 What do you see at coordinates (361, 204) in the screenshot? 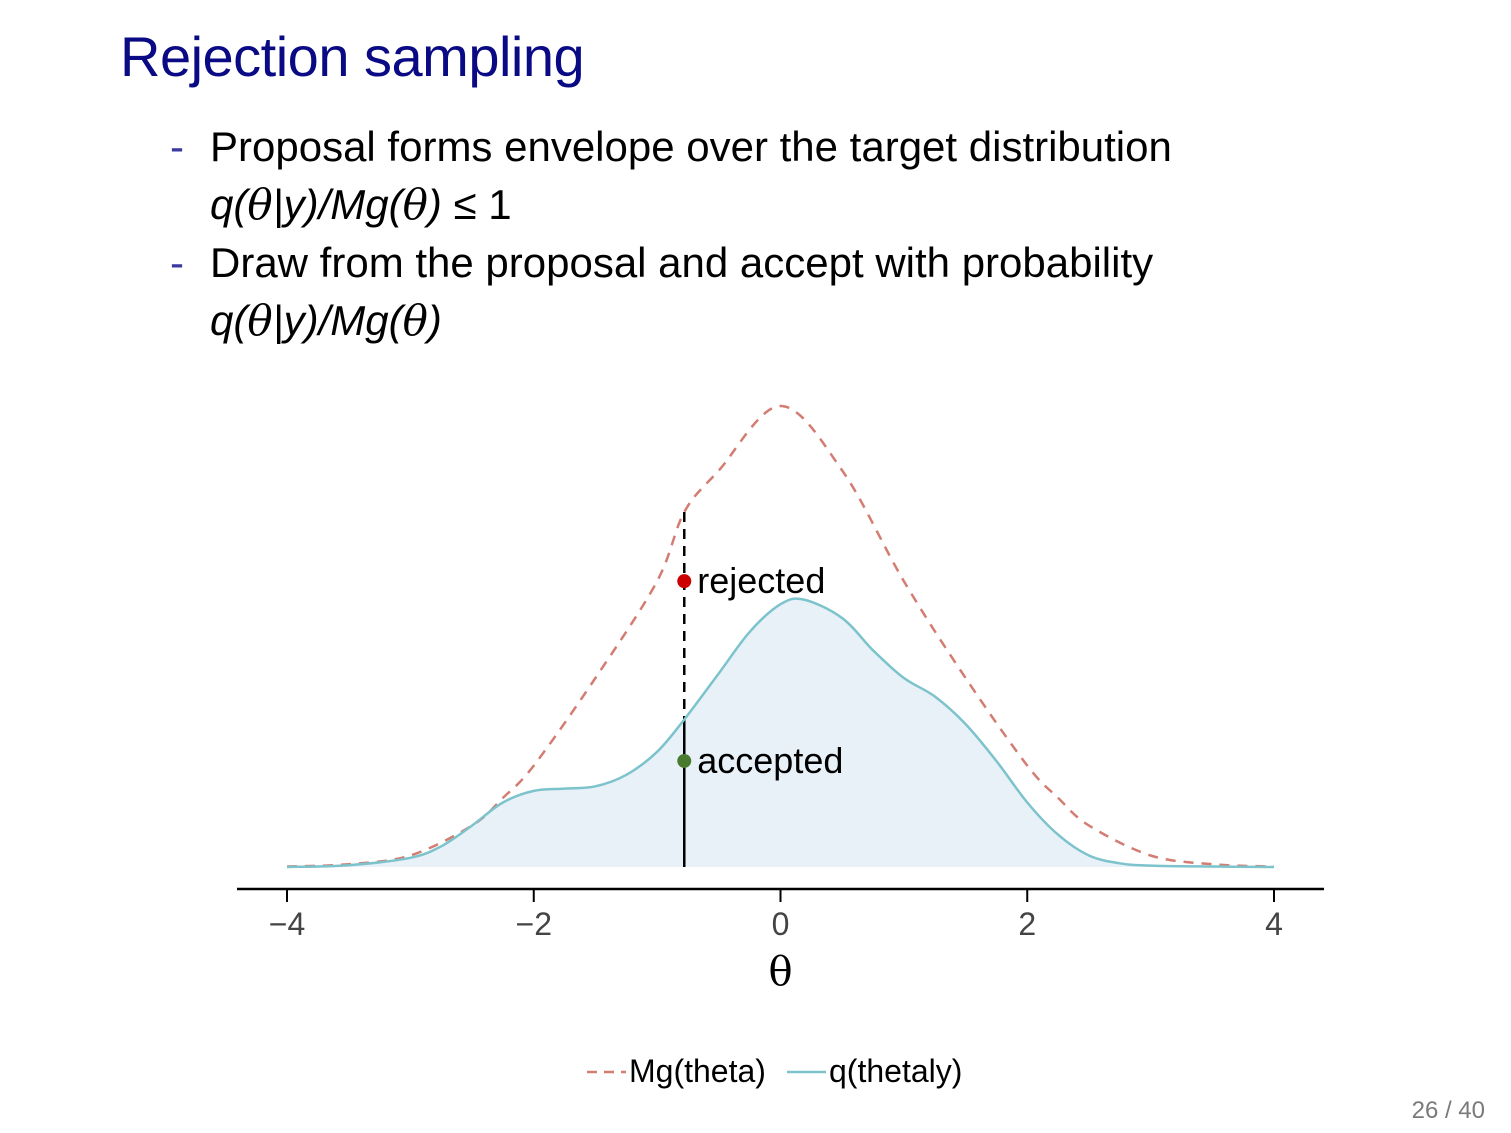
I see `bullet-formula: q(θ|y)/Mg(θ) ≤ 1` at bounding box center [361, 204].